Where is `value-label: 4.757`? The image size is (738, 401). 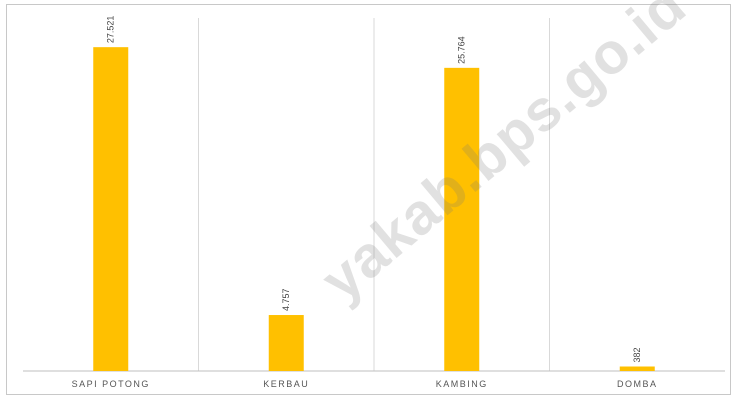
value-label: 4.757 is located at coordinates (286, 299).